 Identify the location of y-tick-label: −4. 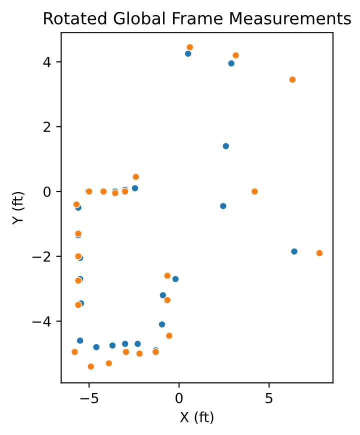
(41, 321).